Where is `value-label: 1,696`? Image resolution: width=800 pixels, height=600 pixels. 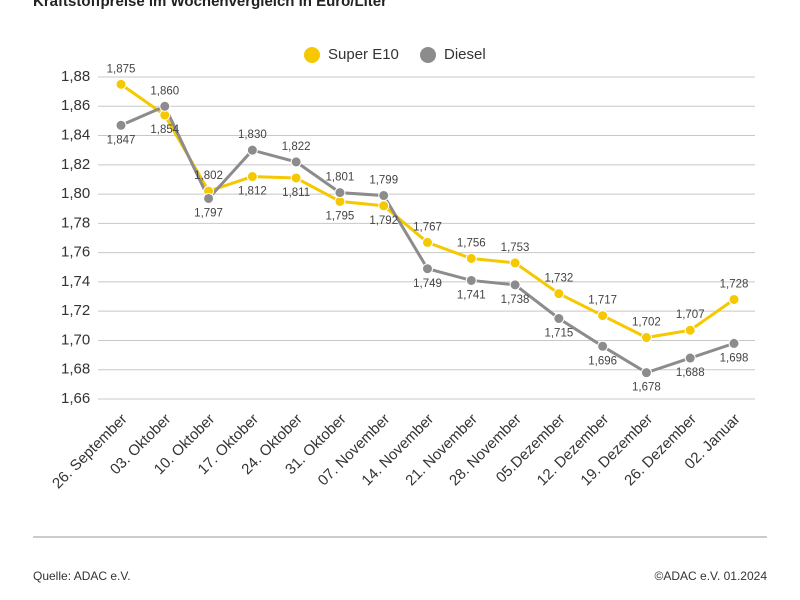 value-label: 1,696 is located at coordinates (602, 361).